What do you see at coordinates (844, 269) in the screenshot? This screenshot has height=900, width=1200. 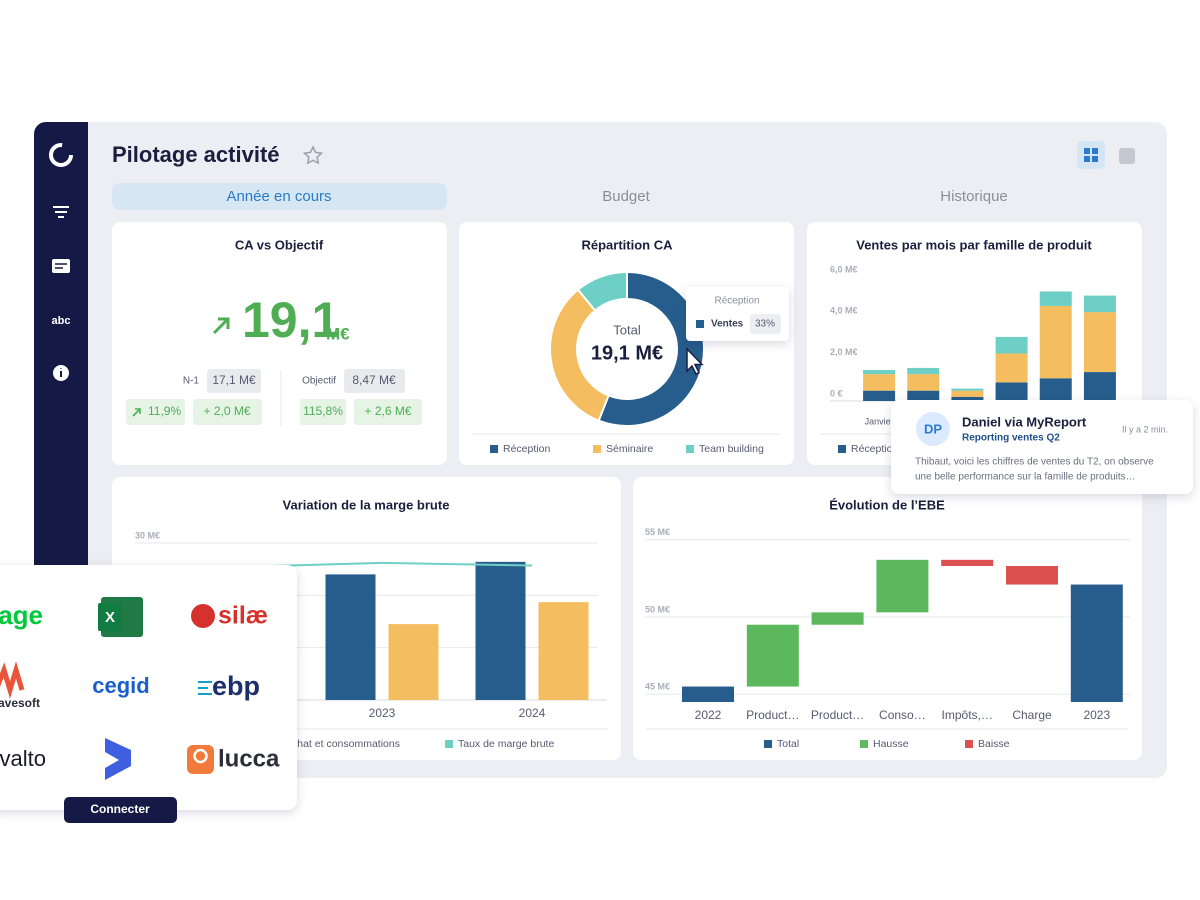 I see `y-tick-label: 6,0 M€` at bounding box center [844, 269].